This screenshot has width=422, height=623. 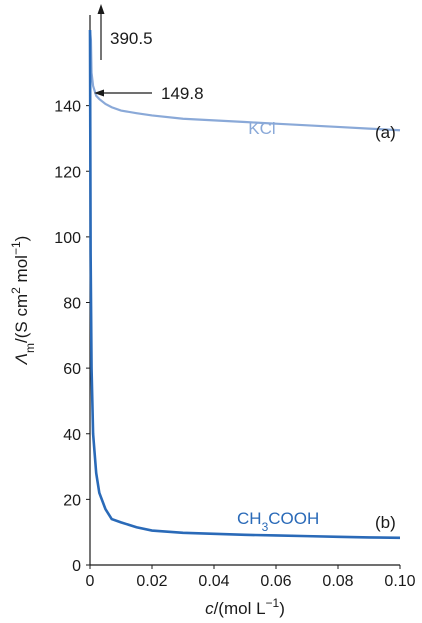 I want to click on x-tick-label: 0.08, so click(x=337, y=581).